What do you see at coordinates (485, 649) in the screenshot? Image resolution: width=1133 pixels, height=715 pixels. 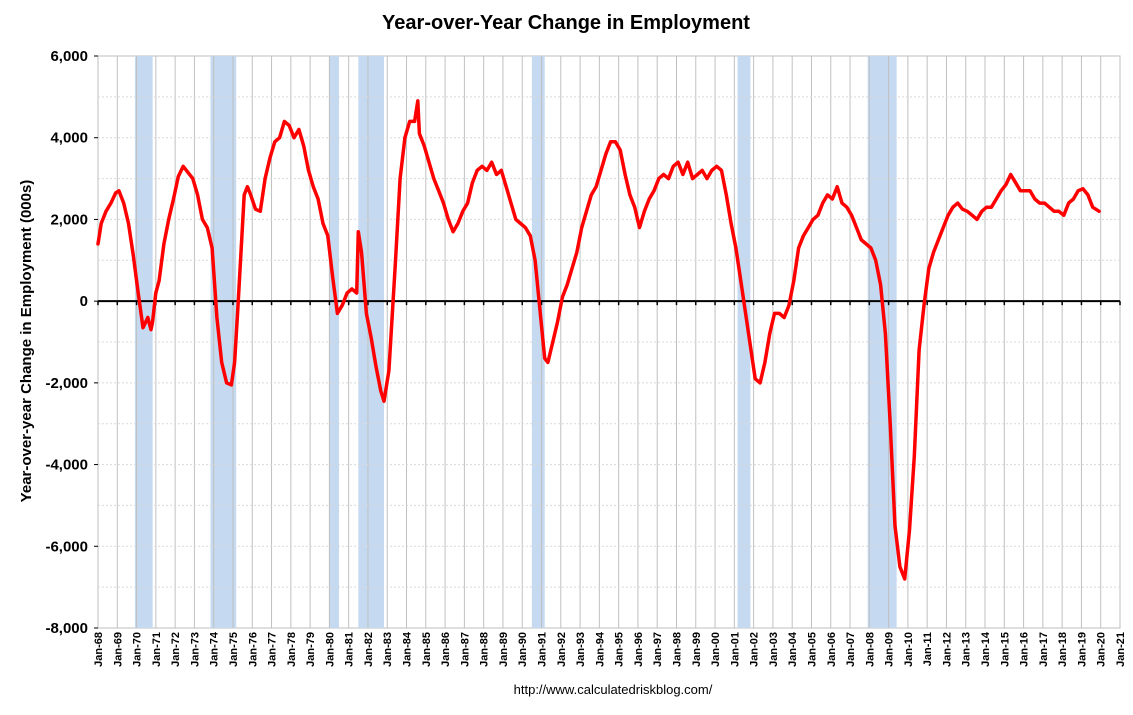 I see `x-tick-label: Jan-88` at bounding box center [485, 649].